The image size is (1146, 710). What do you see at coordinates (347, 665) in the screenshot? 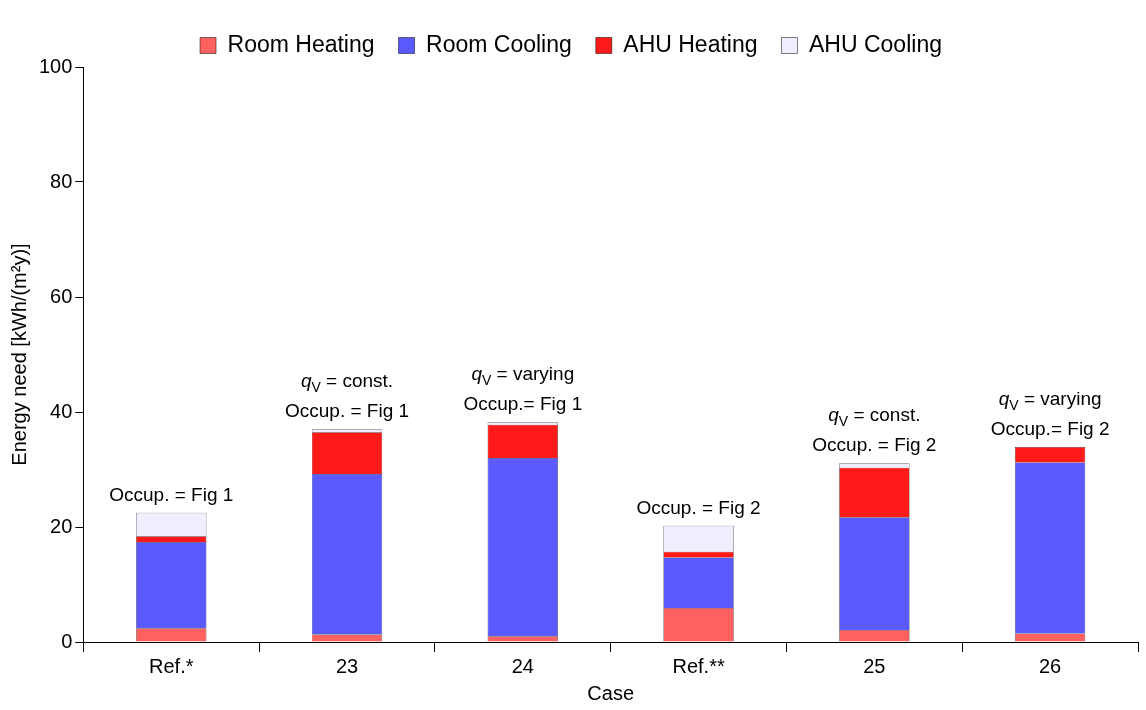
I see `x-tick-label: 23` at bounding box center [347, 665].